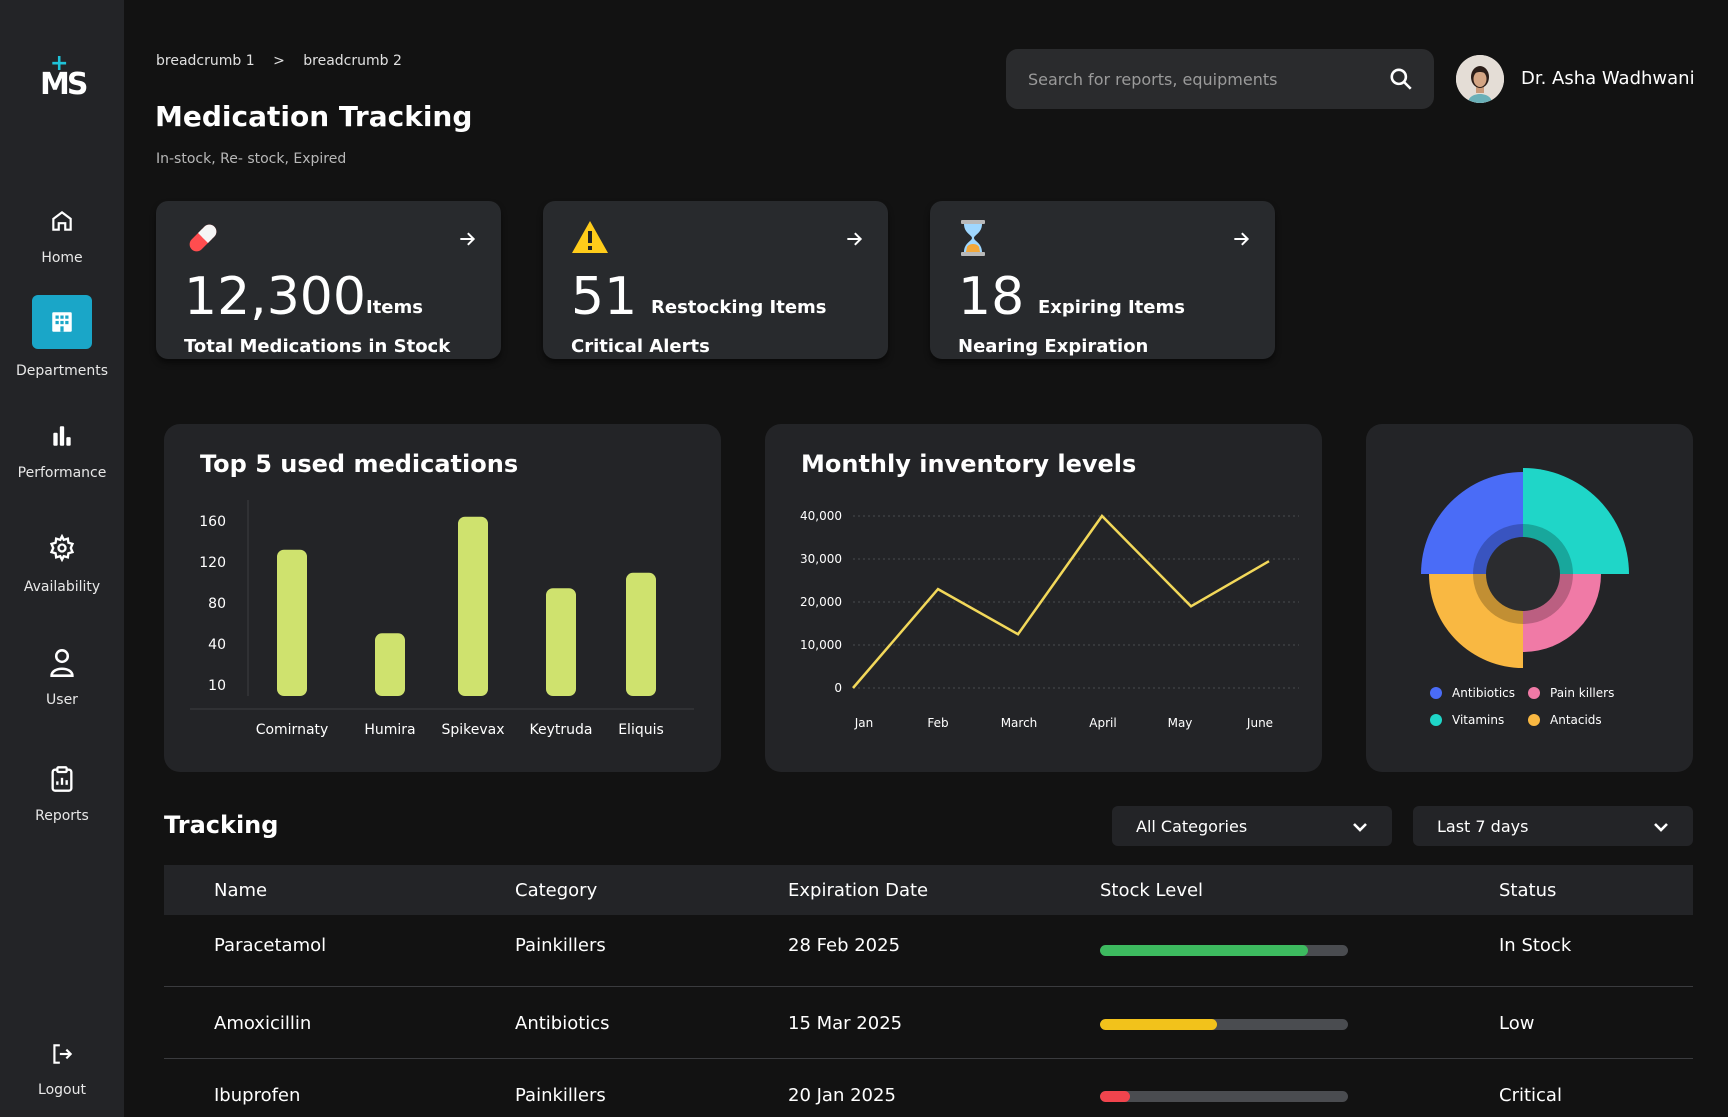 This screenshot has width=1728, height=1117. I want to click on chart-title: Monthly inventory levels, so click(969, 464).